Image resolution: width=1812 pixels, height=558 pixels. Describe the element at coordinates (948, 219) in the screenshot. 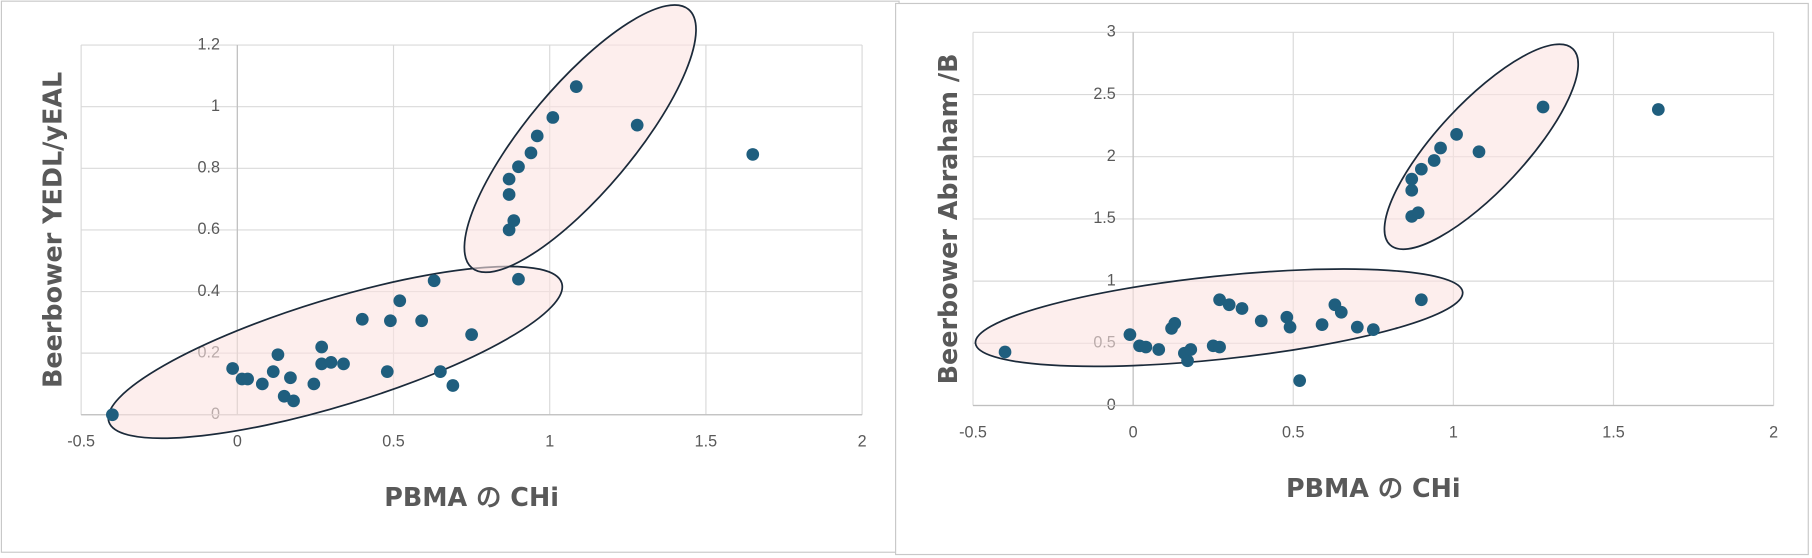

I see `y-axis-title: Beerbower Abraham /B` at that location.